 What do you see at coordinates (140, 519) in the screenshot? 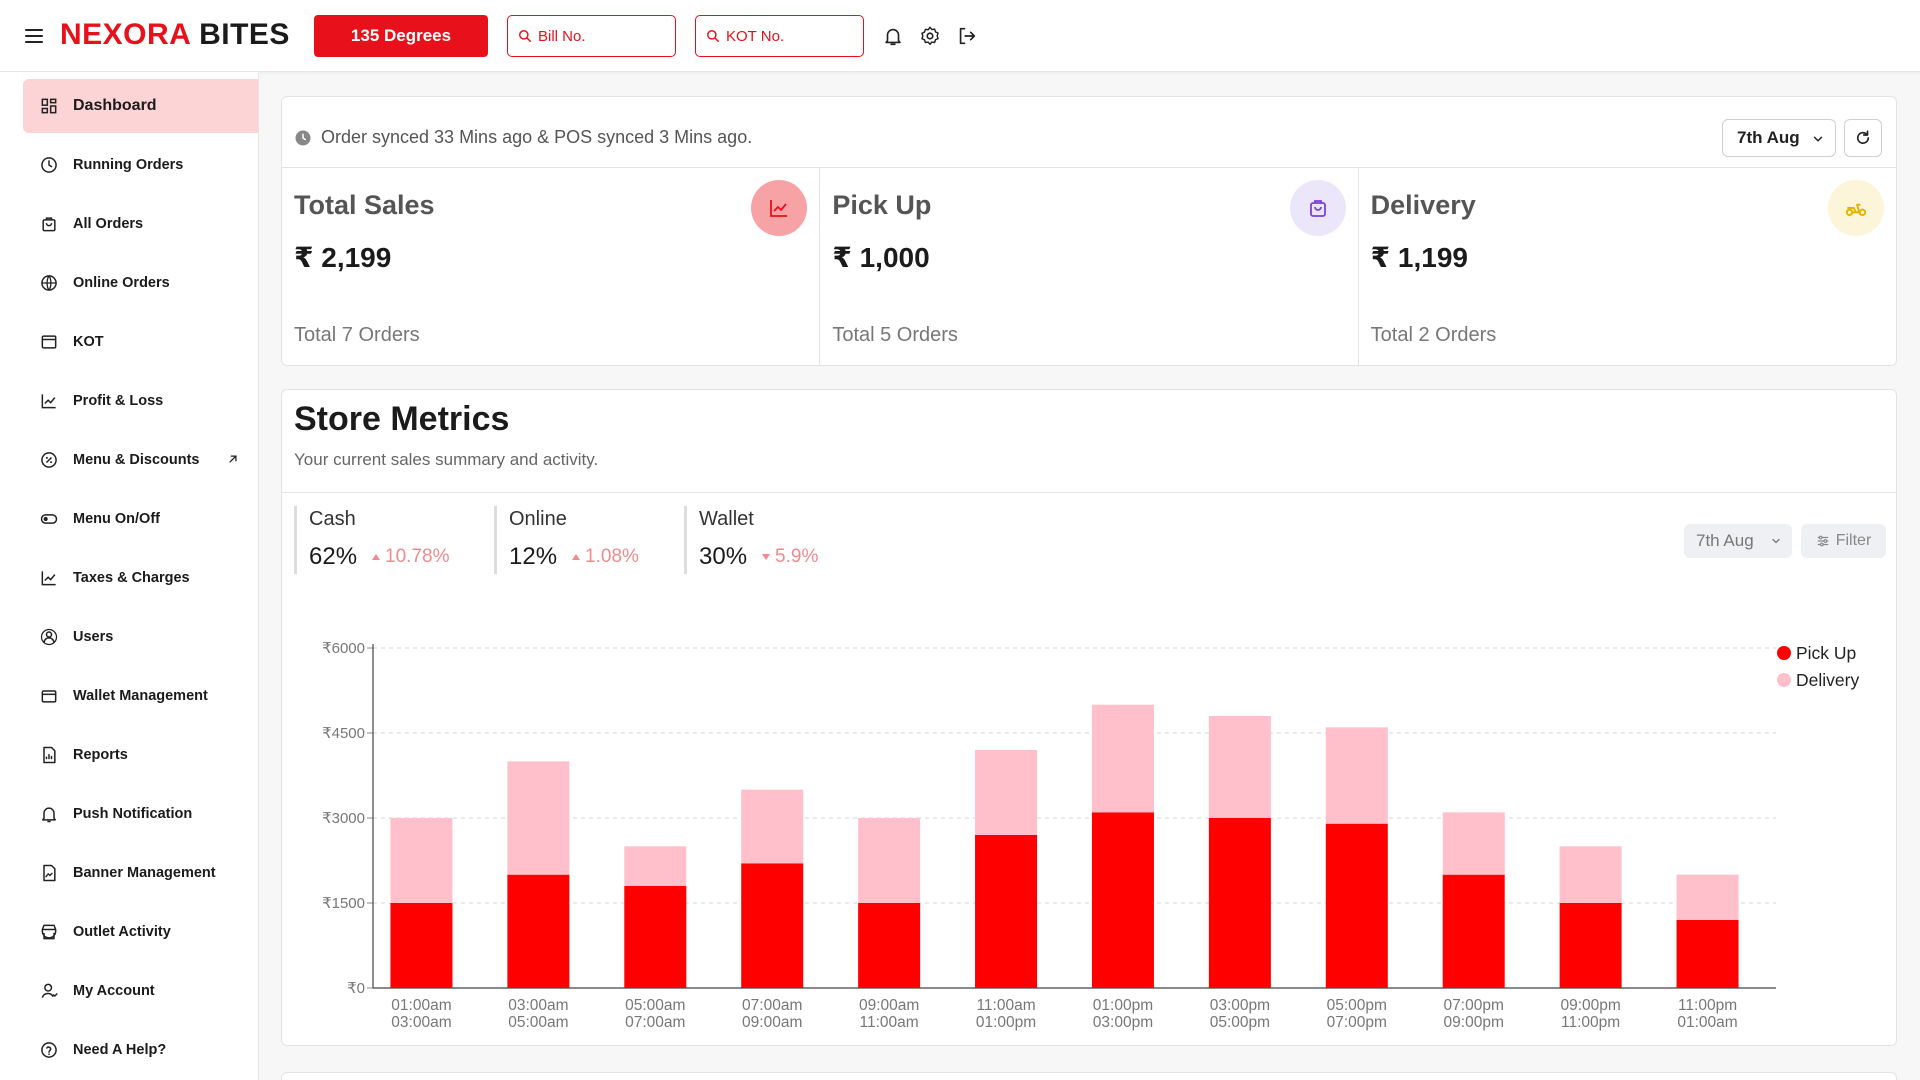
I see `sidebar-item-menu-on-off: Menu On/Off` at bounding box center [140, 519].